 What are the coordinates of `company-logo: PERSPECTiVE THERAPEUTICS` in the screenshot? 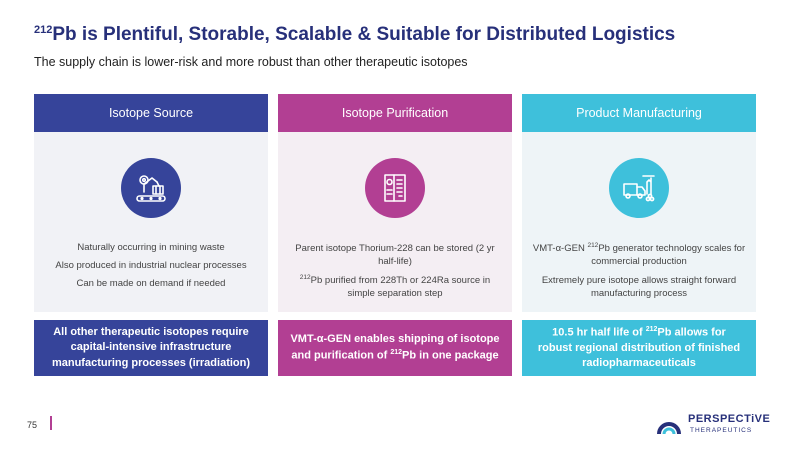 It's located at (716, 425).